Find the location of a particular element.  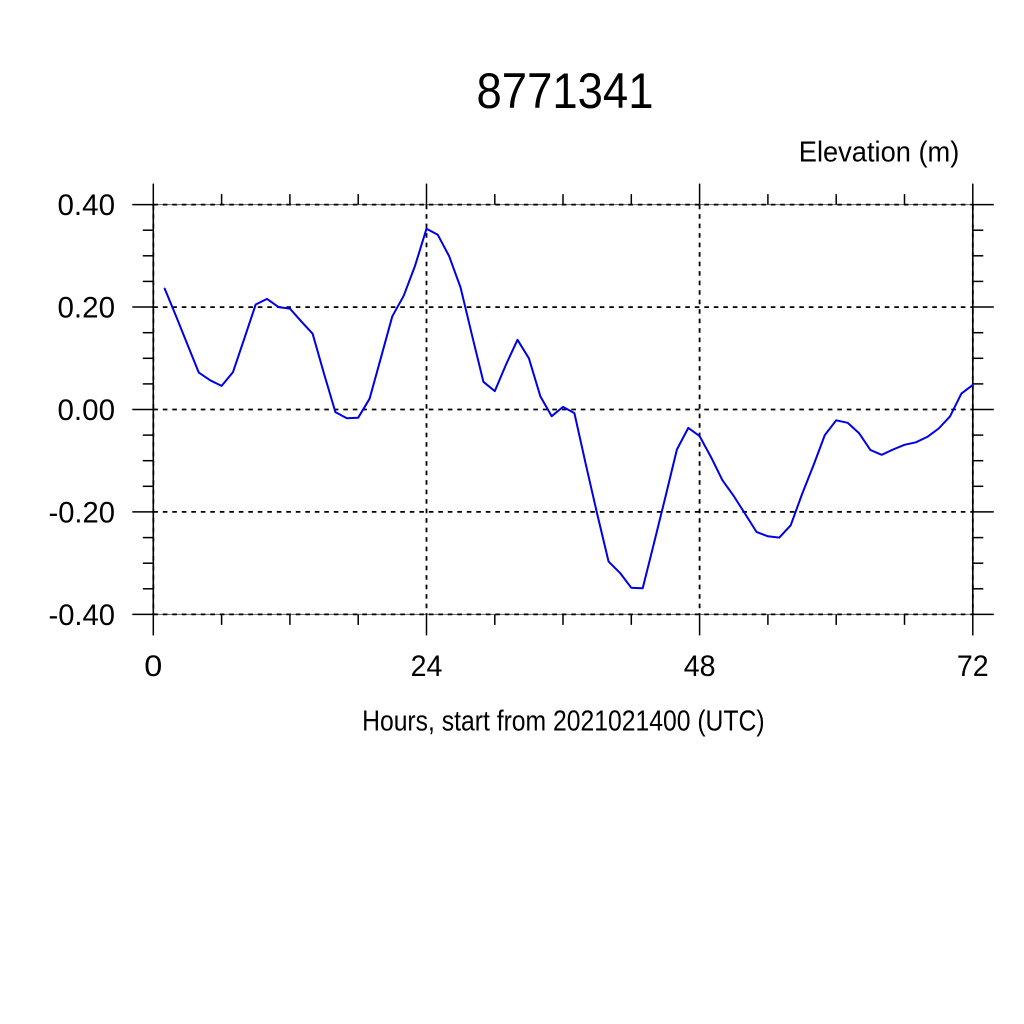

svg-text: 0.00 is located at coordinates (87, 410).